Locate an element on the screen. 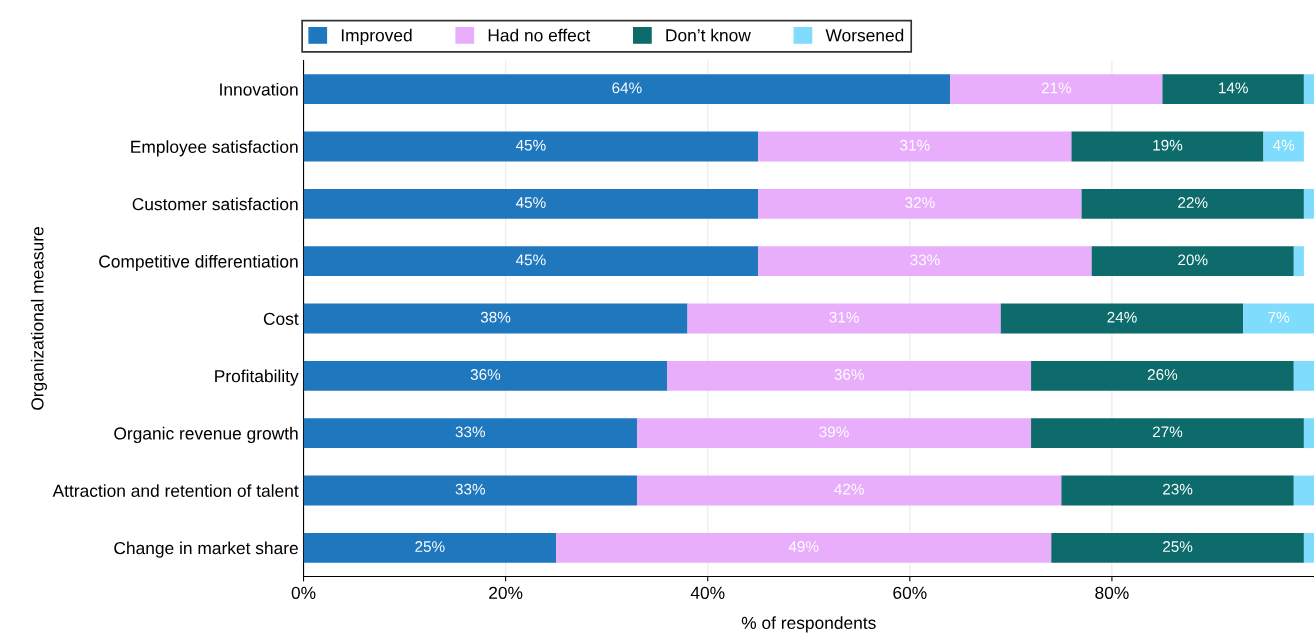  y-tick-label: Profitability is located at coordinates (257, 377).